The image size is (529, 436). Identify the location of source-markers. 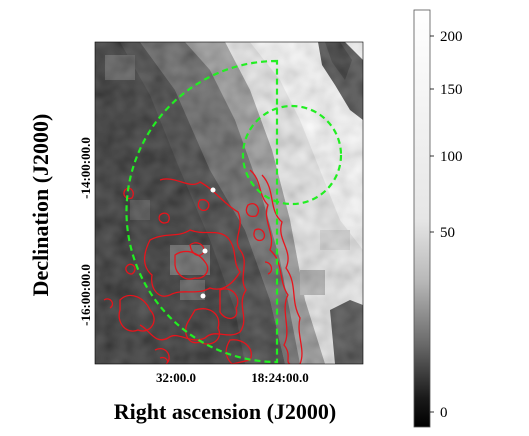
(208, 243).